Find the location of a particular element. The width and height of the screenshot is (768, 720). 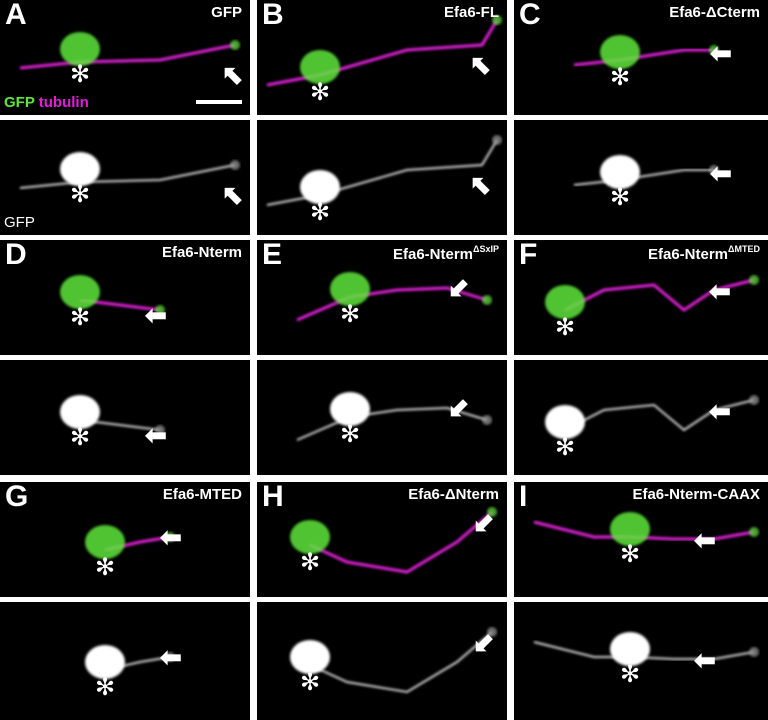

panel-g-gfp: ✻ ⬅ is located at coordinates (125, 661).